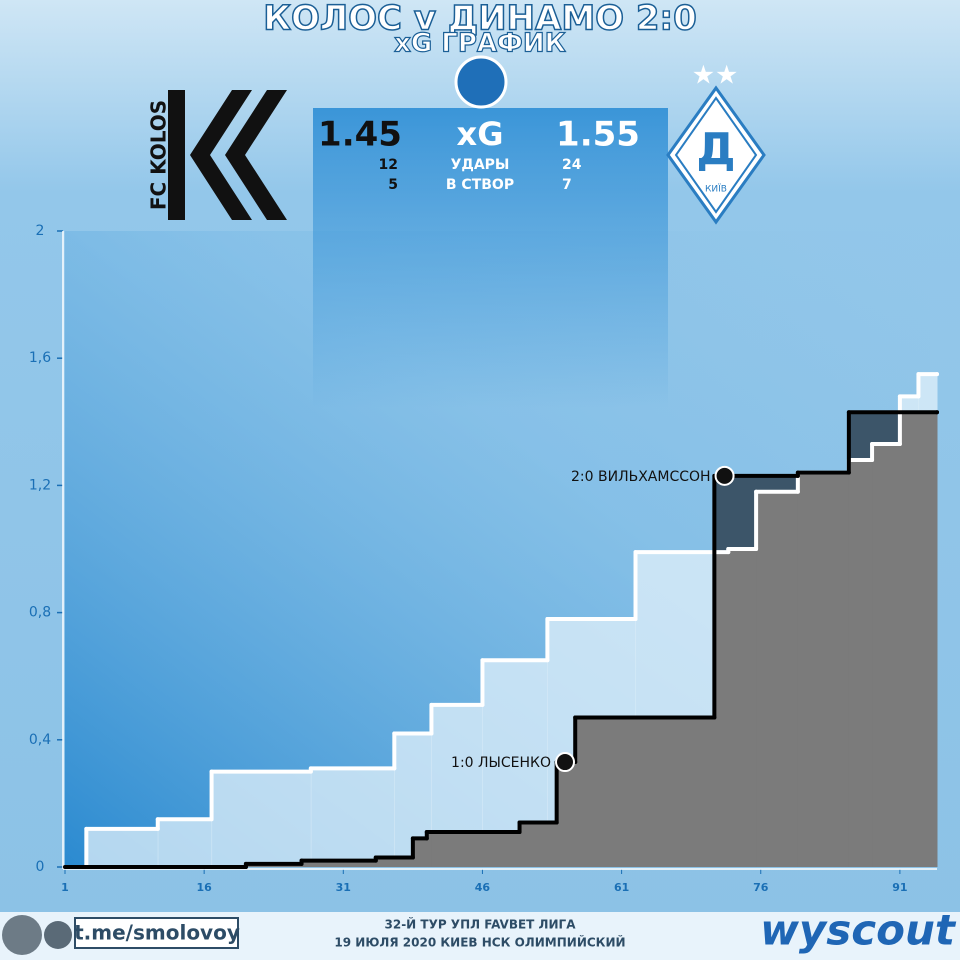 The height and width of the screenshot is (964, 960). I want to click on home-xg: 1.45, so click(360, 135).